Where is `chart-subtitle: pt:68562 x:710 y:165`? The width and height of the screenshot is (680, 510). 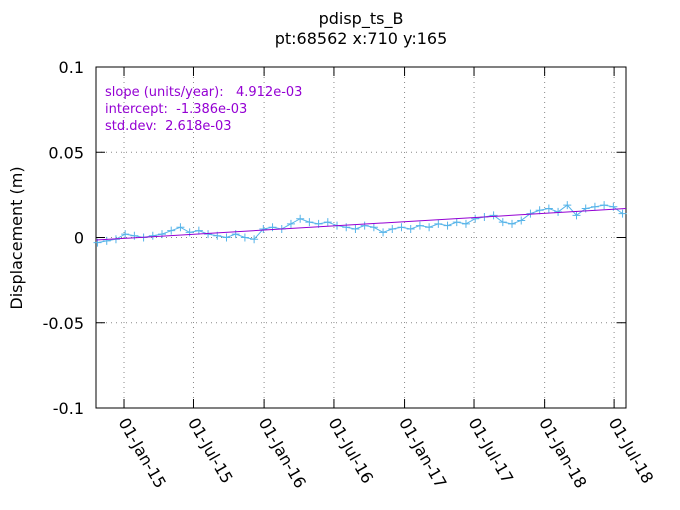 chart-subtitle: pt:68562 x:710 y:165 is located at coordinates (361, 38).